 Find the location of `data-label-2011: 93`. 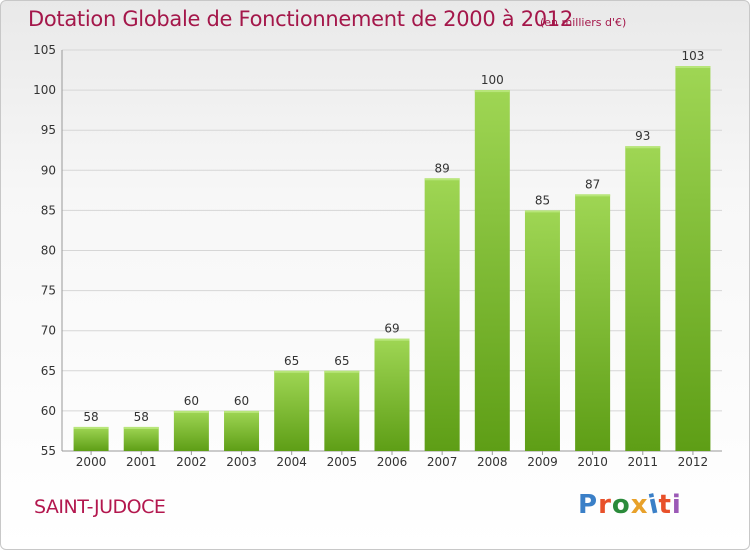

data-label-2011: 93 is located at coordinates (642, 136).